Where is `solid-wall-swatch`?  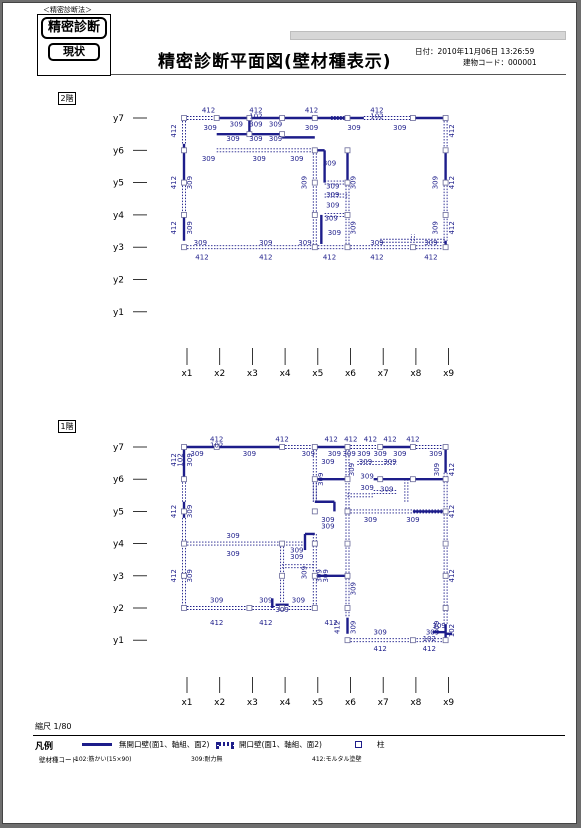 solid-wall-swatch is located at coordinates (97, 744).